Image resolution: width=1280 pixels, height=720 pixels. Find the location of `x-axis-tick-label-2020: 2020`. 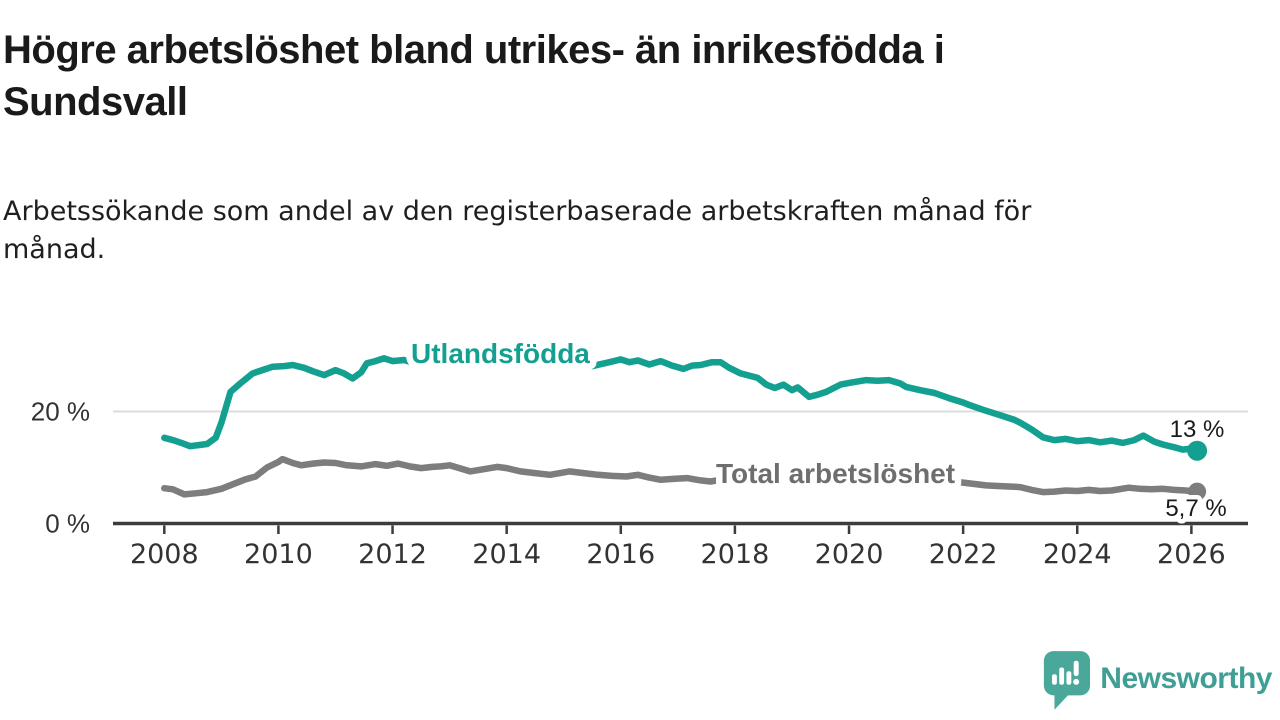

x-axis-tick-label-2020: 2020 is located at coordinates (849, 554).